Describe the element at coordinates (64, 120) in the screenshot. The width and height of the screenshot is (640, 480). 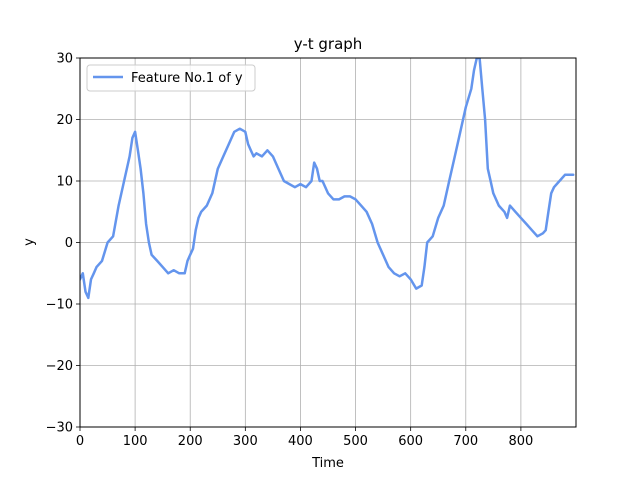
I see `y-tick-label: 20` at that location.